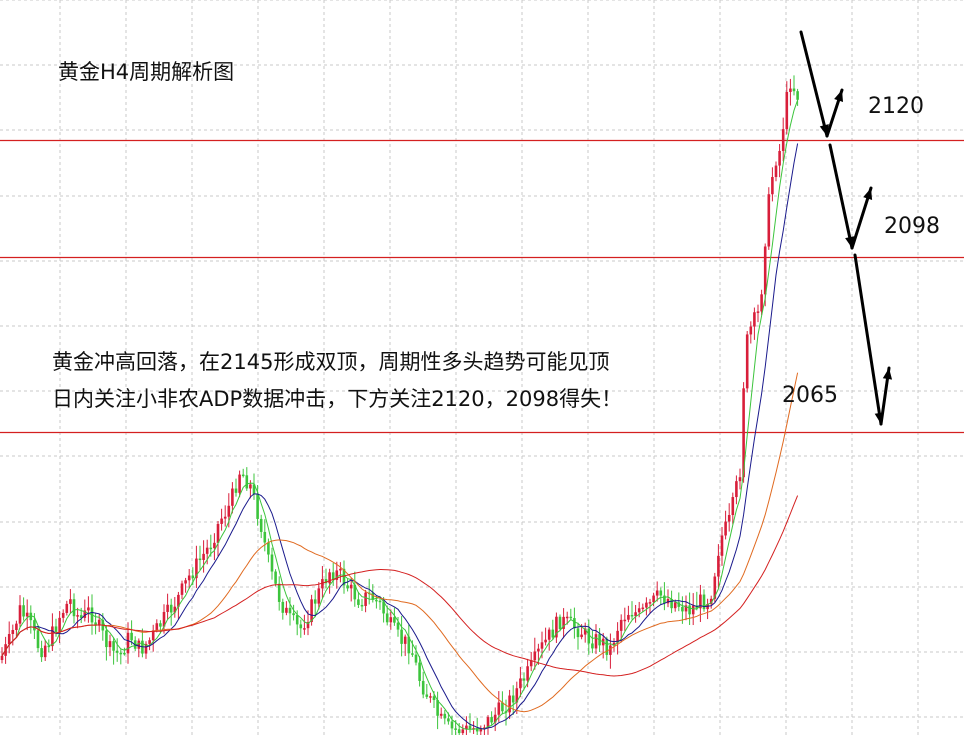 The image size is (964, 735). Describe the element at coordinates (887, 374) in the screenshot. I see `arrow-up-from-2065-head` at that location.